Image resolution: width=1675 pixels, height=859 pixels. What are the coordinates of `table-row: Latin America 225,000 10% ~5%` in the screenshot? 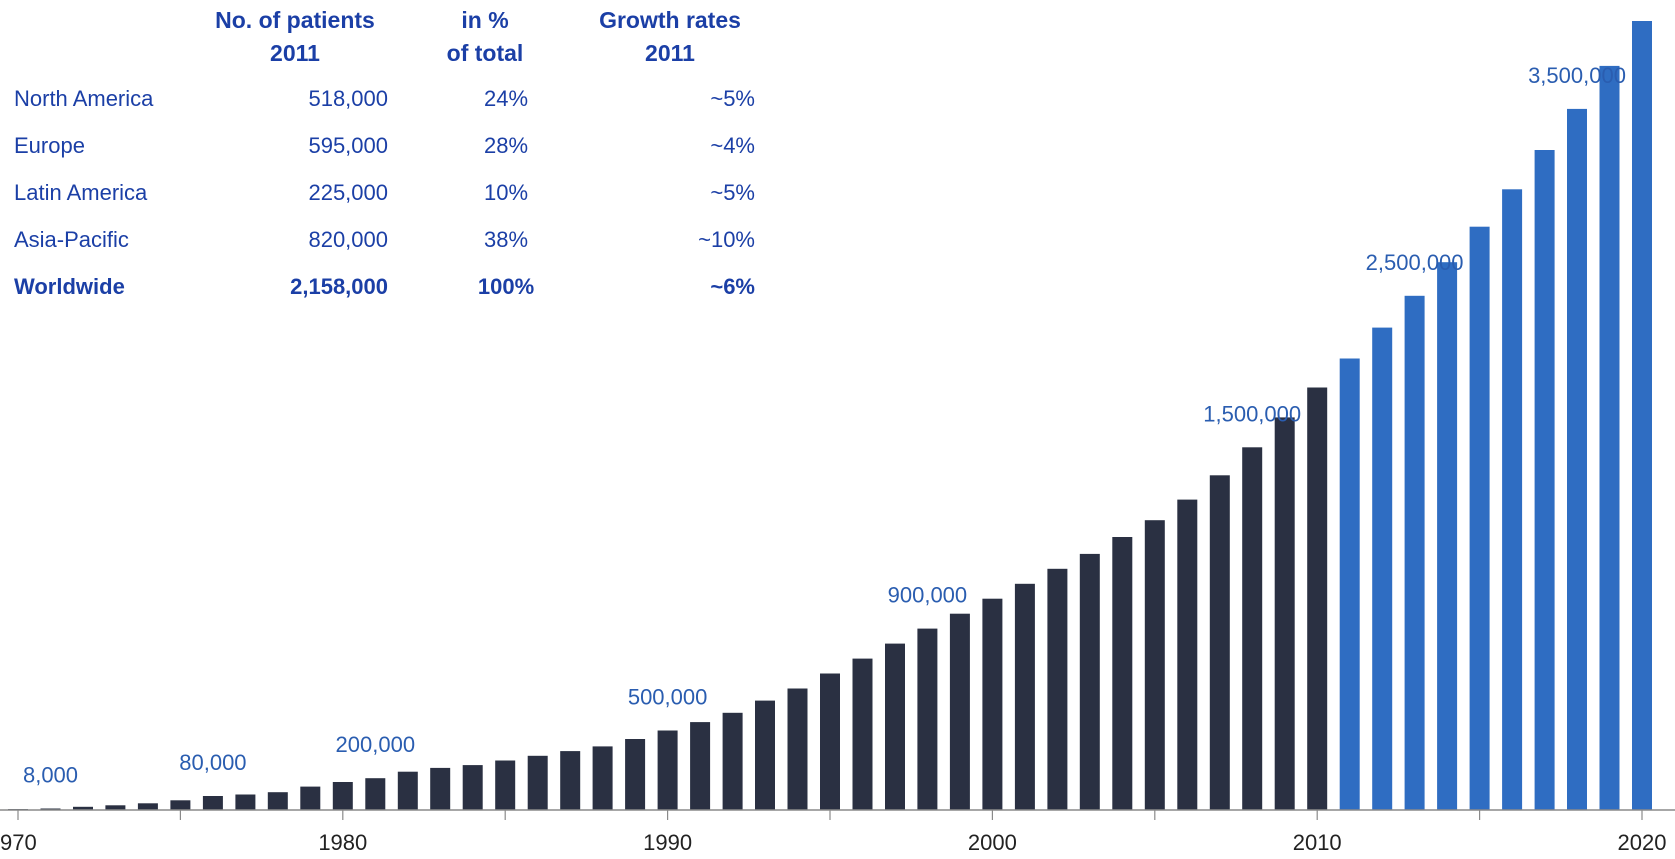 It's located at (380, 193).